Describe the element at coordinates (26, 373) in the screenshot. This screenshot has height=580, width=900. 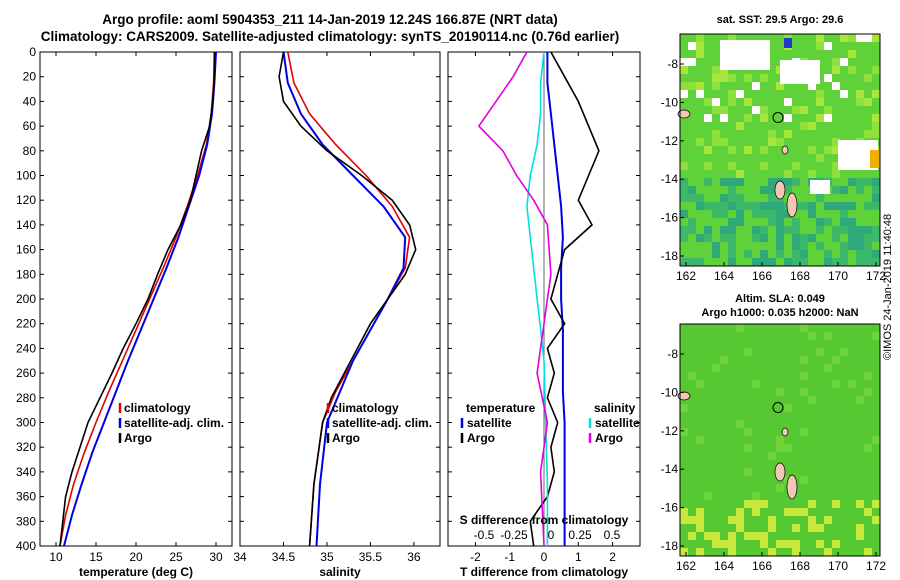
I see `y-tick-label: 260` at that location.